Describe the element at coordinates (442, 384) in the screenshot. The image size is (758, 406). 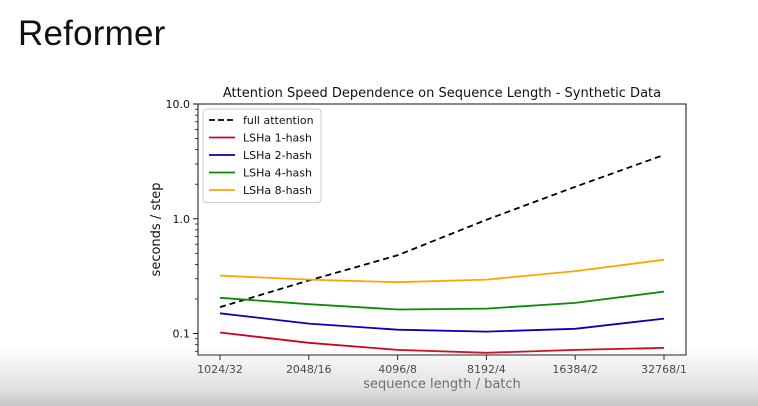
I see `x-axis-label: sequence length / batch` at that location.